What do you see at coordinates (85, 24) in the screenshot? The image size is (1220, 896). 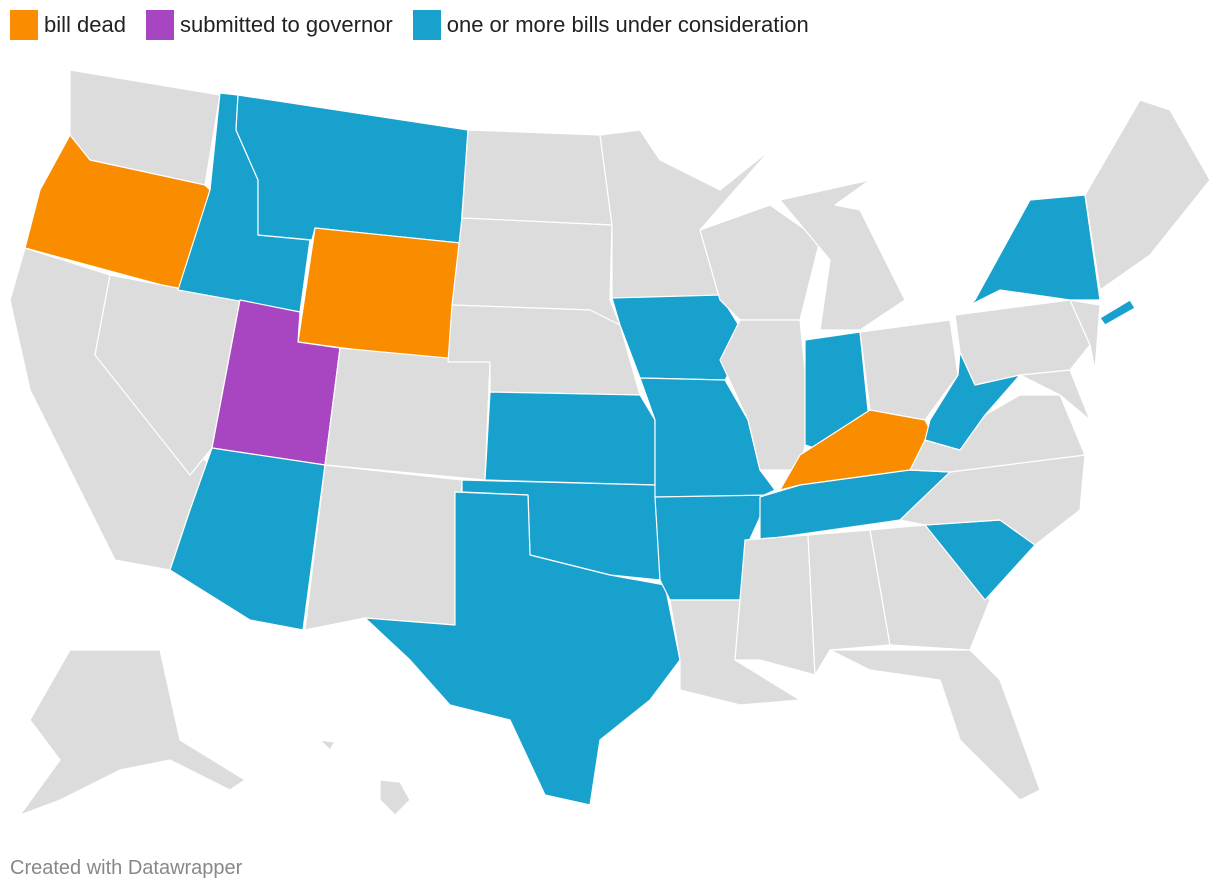 I see `legend-label: bill dead` at bounding box center [85, 24].